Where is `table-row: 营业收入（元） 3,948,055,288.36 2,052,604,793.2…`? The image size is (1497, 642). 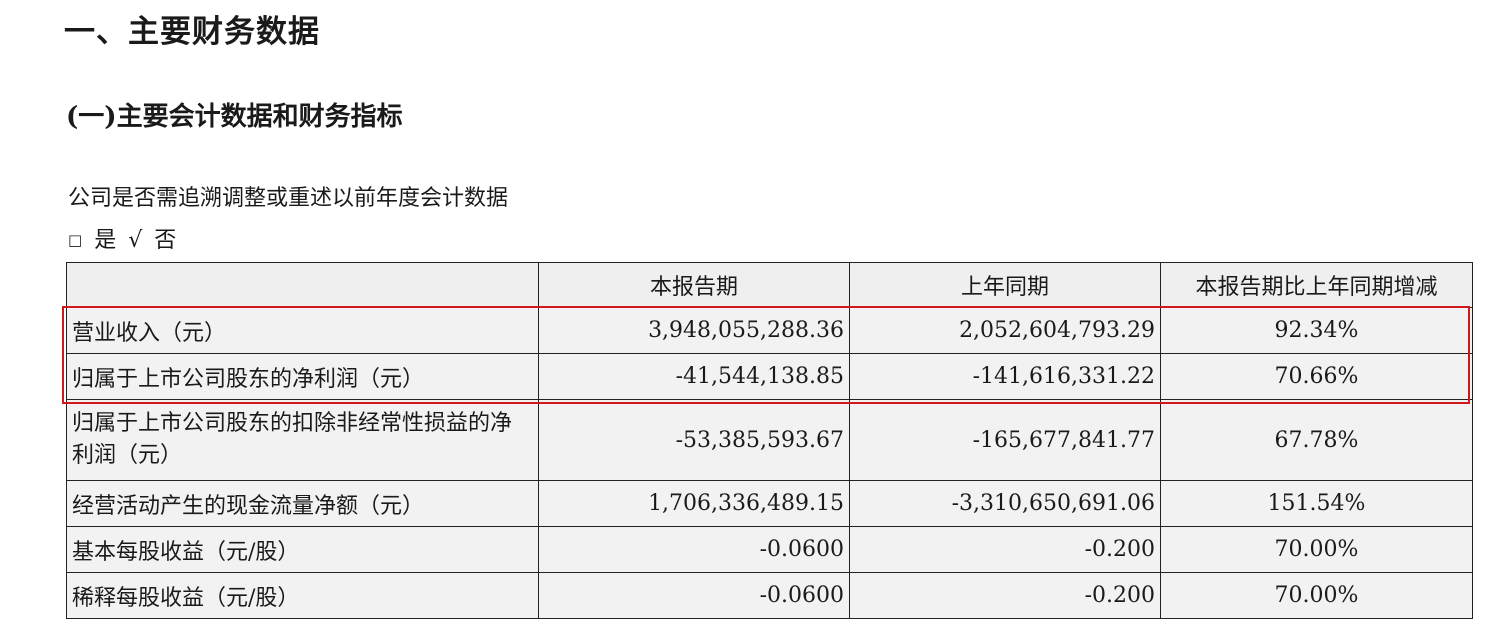 table-row: 营业收入（元） 3,948,055,288.36 2,052,604,793.2… is located at coordinates (769, 330).